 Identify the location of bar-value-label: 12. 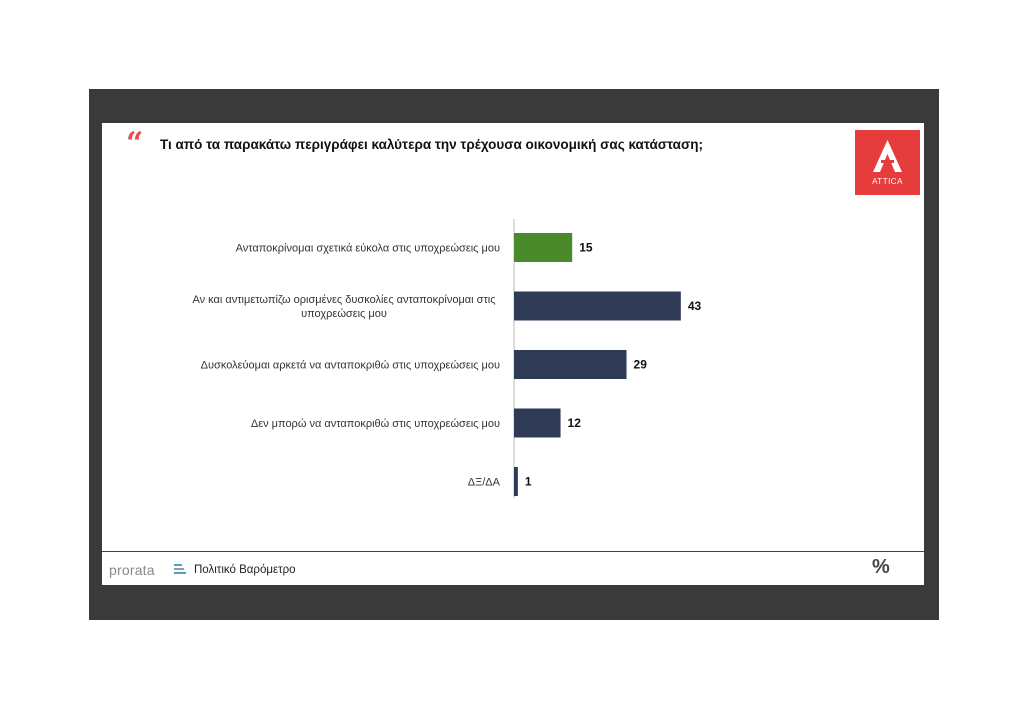
(575, 423).